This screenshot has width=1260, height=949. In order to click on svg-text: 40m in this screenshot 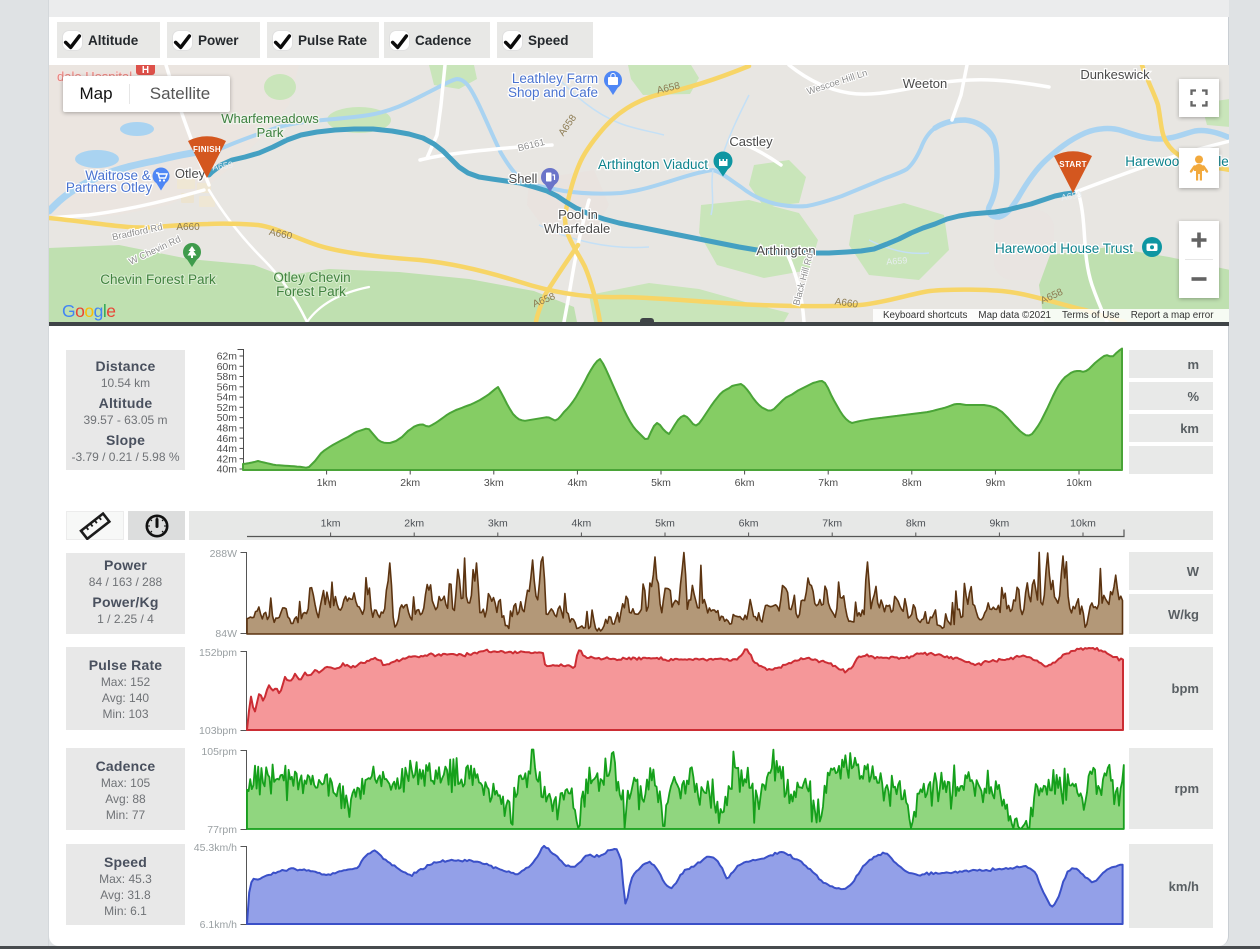, I will do `click(227, 470)`.